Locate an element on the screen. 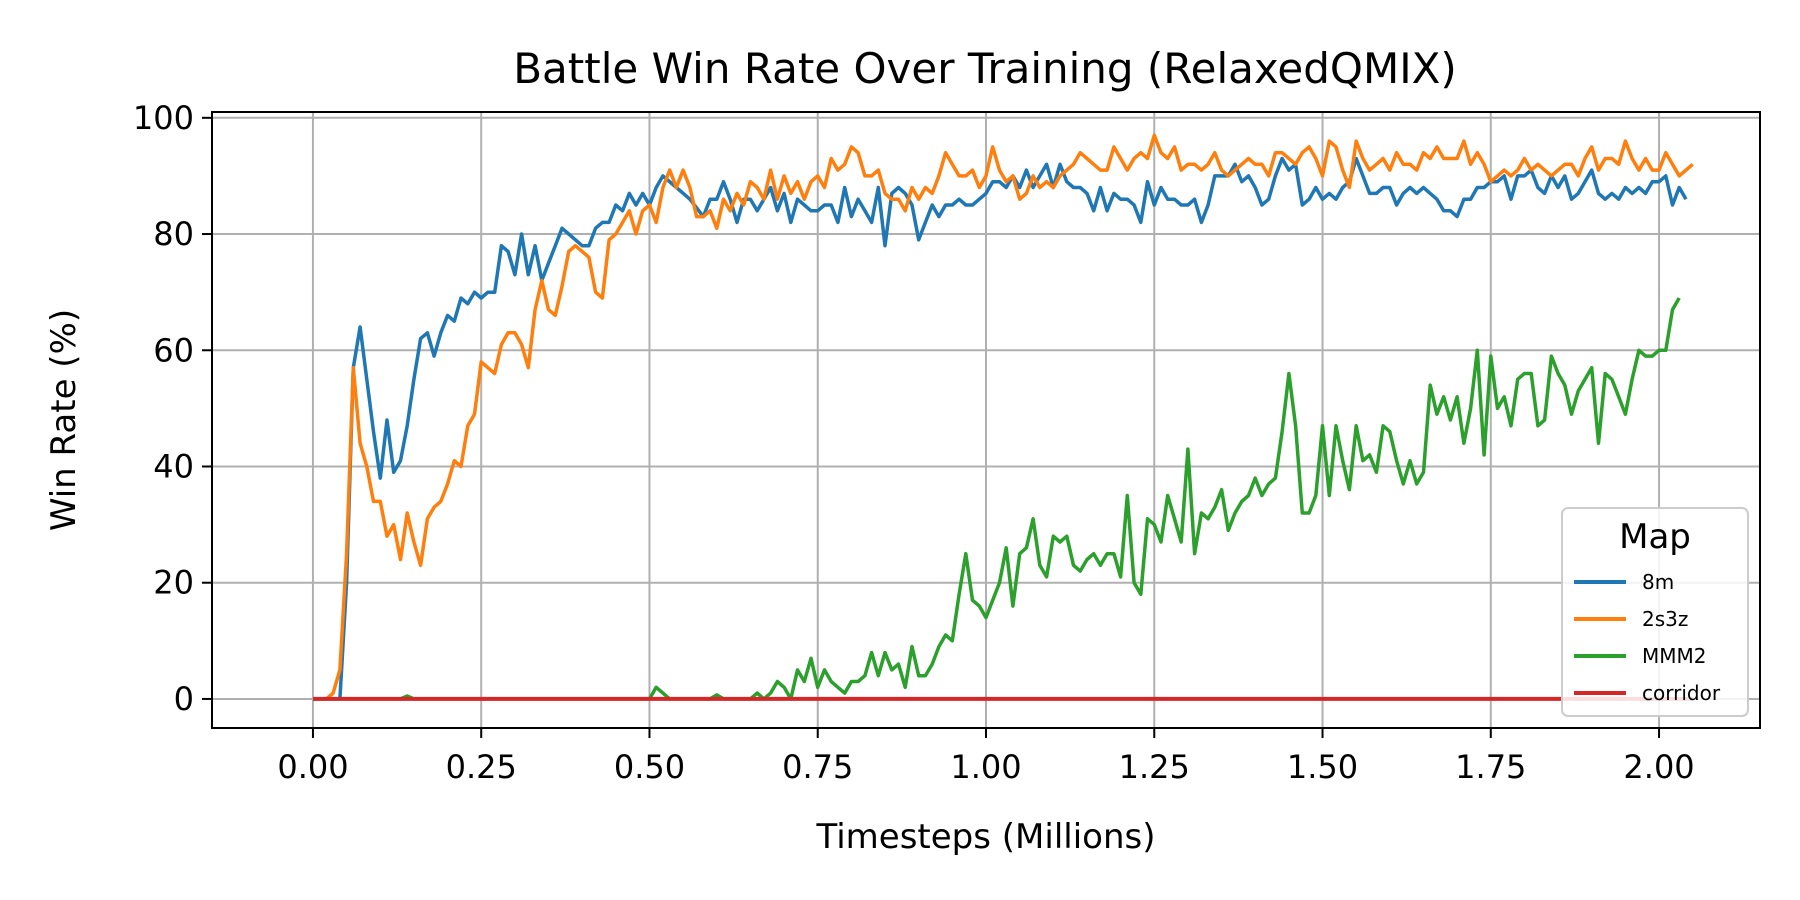 Image resolution: width=1800 pixels, height=900 pixels. legend-box is located at coordinates (1655, 612).